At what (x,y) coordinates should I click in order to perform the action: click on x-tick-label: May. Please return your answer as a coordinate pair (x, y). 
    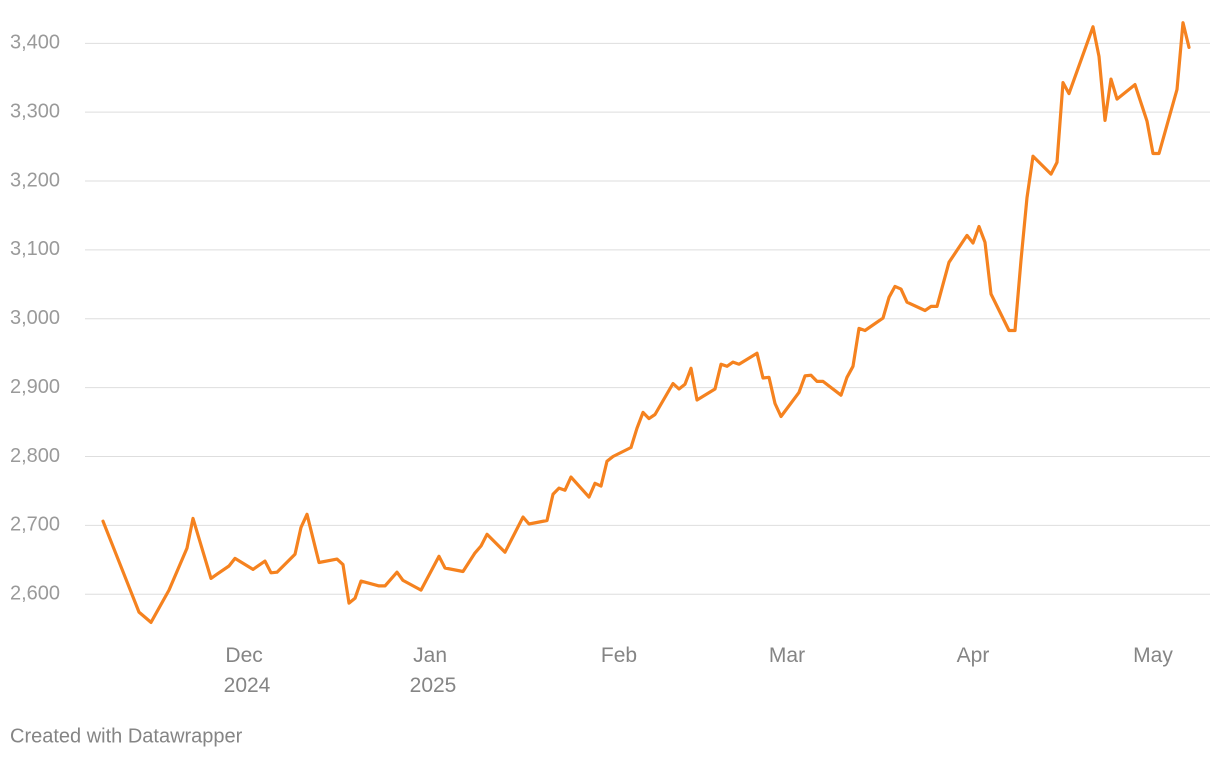
    Looking at the image, I should click on (1153, 655).